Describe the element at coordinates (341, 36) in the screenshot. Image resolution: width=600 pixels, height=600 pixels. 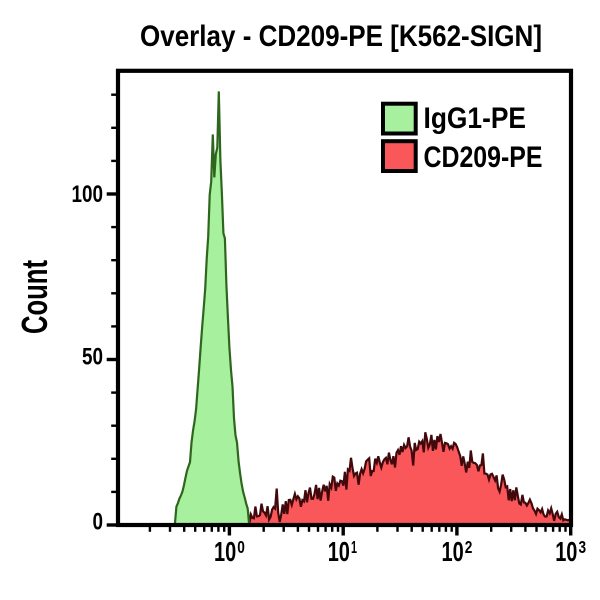
I see `svg-text: Overlay - CD209-PE [K562-SIGN]` at that location.